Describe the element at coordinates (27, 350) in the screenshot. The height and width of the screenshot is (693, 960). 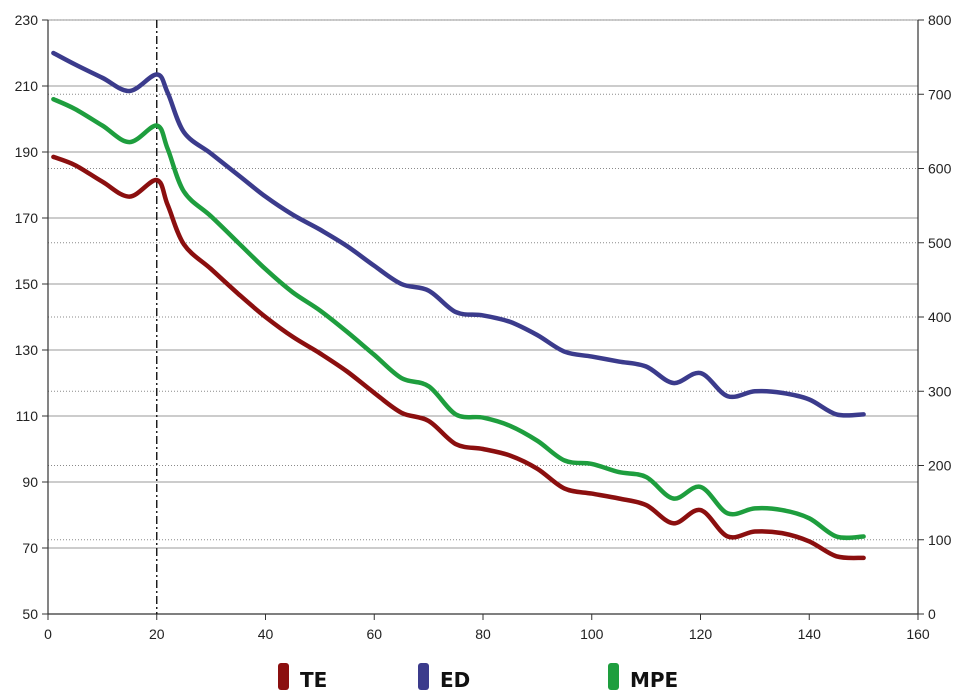
I see `y-tick-label: 130` at that location.